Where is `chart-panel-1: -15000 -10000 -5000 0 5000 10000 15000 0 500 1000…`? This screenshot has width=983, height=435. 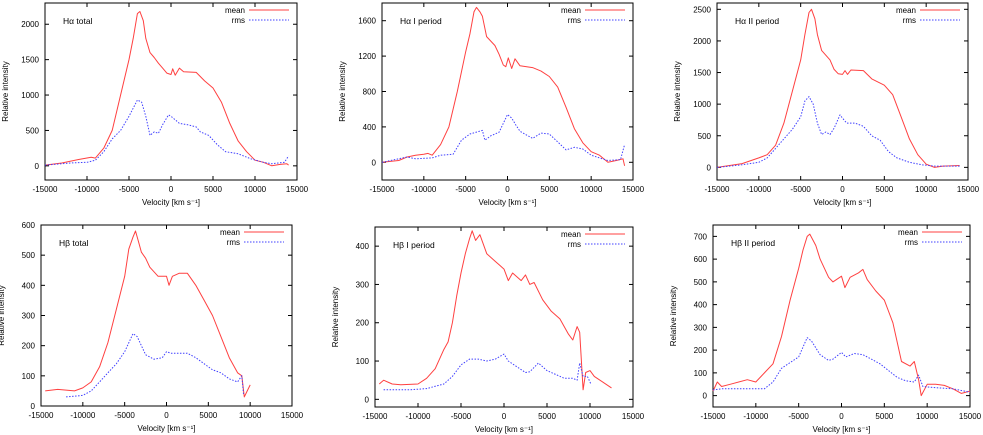 chart-panel-1: -15000 -10000 -5000 0 5000 10000 15000 0 500 1000… is located at coordinates (155, 104).